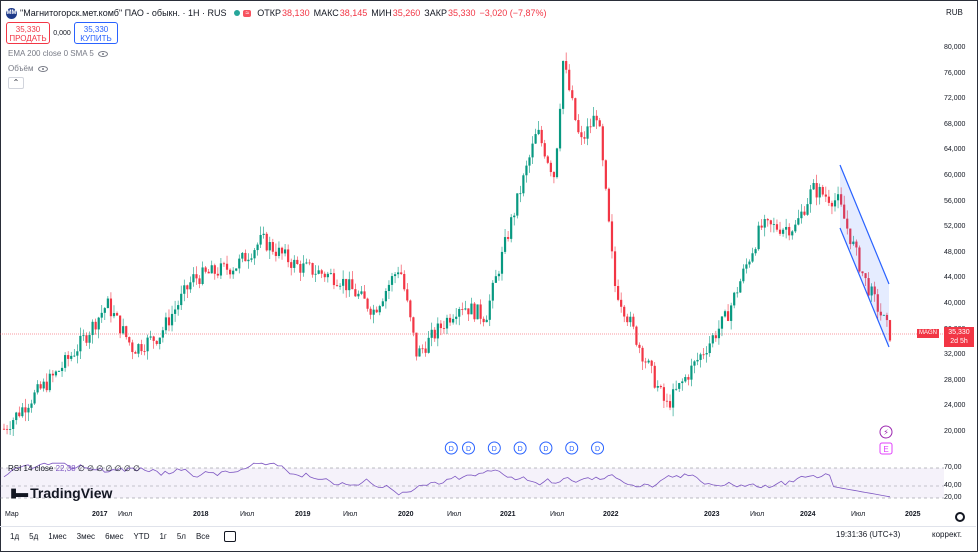  What do you see at coordinates (435, 13) in the screenshot?
I see `ohlc-key: ЗАКР` at bounding box center [435, 13].